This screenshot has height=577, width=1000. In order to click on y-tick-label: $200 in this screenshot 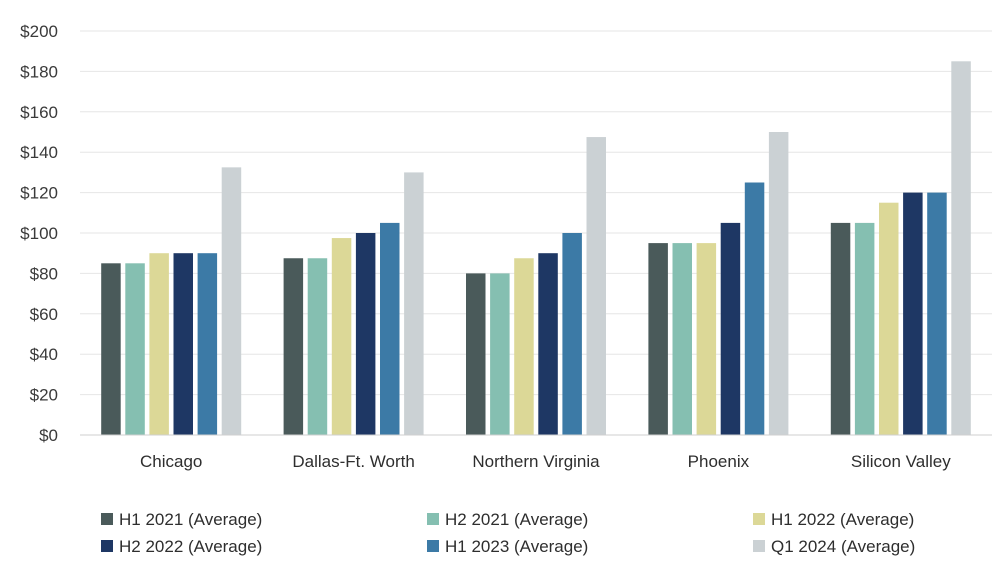, I will do `click(39, 31)`.